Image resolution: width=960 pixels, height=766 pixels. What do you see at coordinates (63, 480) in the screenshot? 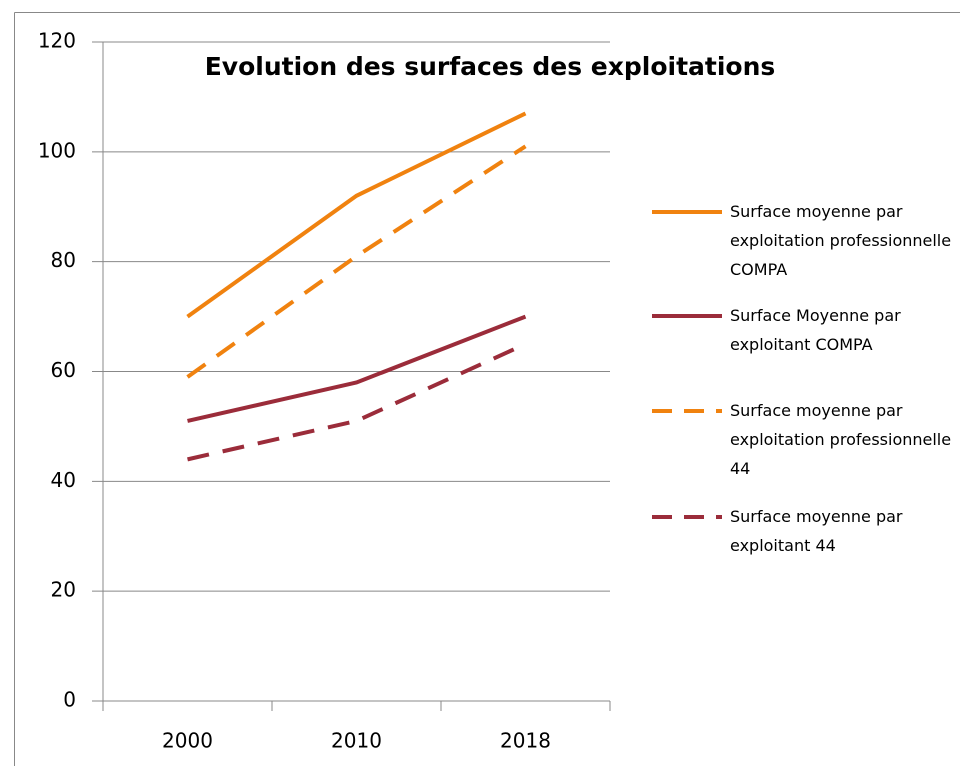
I see `y-tick-label: 40` at bounding box center [63, 480].